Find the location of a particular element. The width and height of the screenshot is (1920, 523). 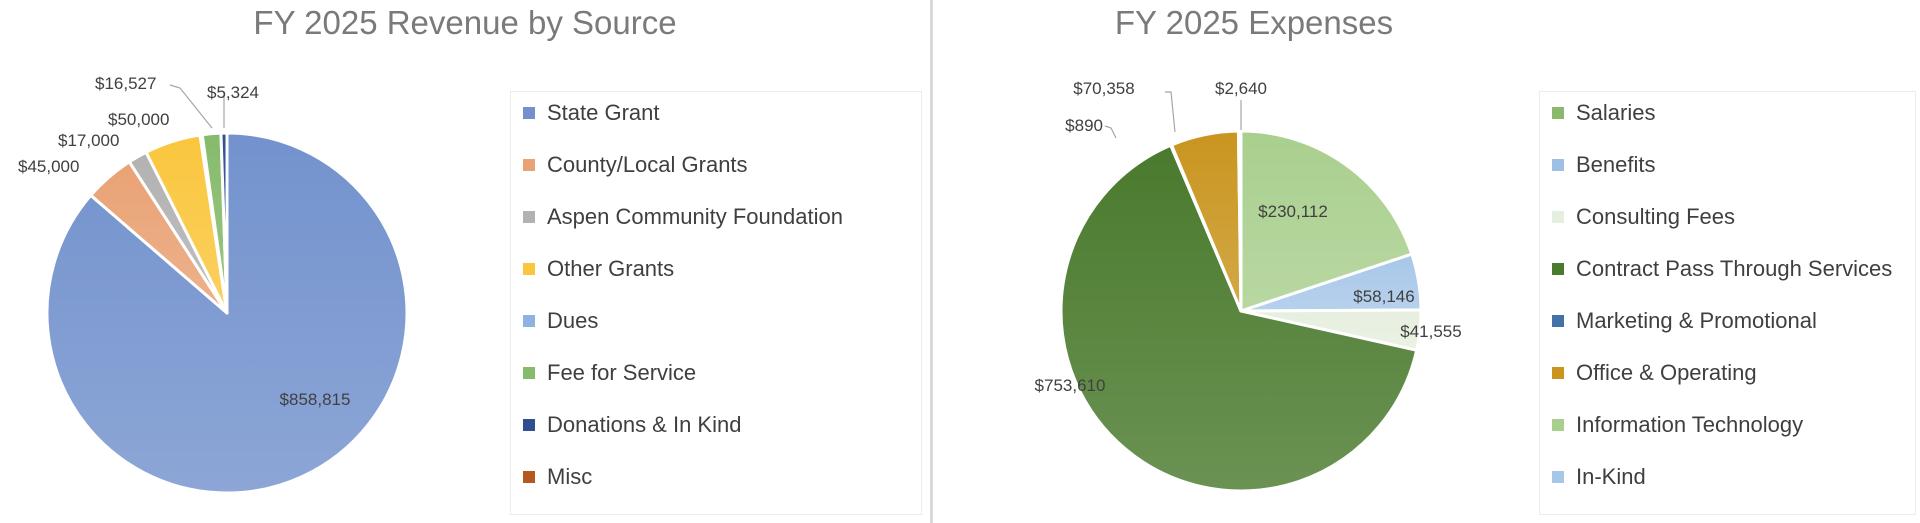

expenses-legend-item-benefits: Benefits is located at coordinates (1598, 165).